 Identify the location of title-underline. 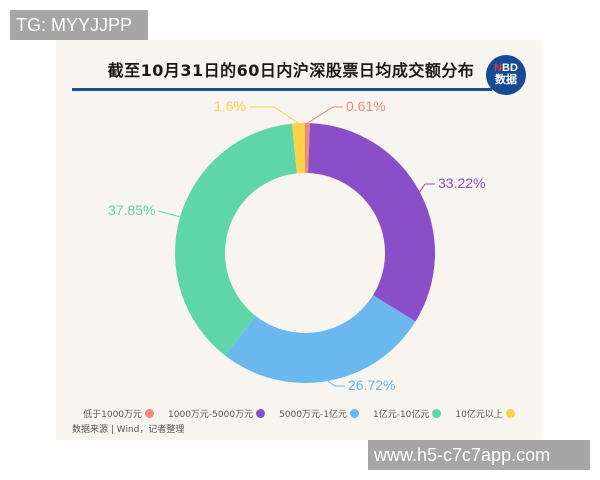
(282, 89).